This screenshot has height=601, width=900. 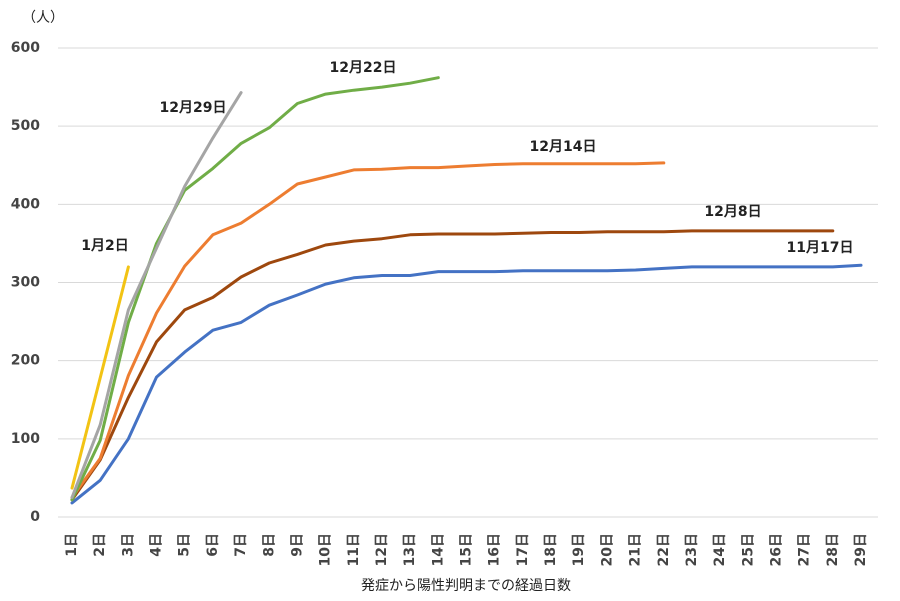 I want to click on x-tick-label: 20日, so click(x=607, y=549).